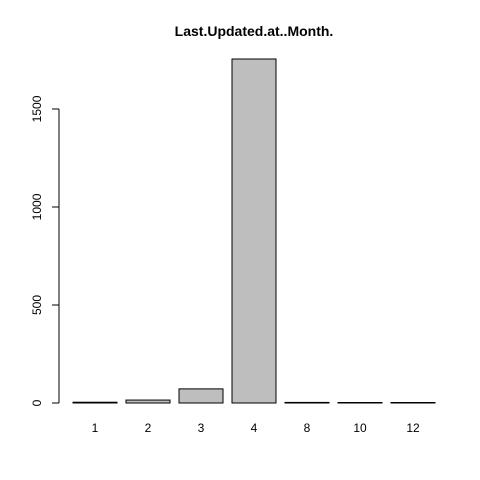  What do you see at coordinates (360, 428) in the screenshot?
I see `x-tick-label: 10` at bounding box center [360, 428].